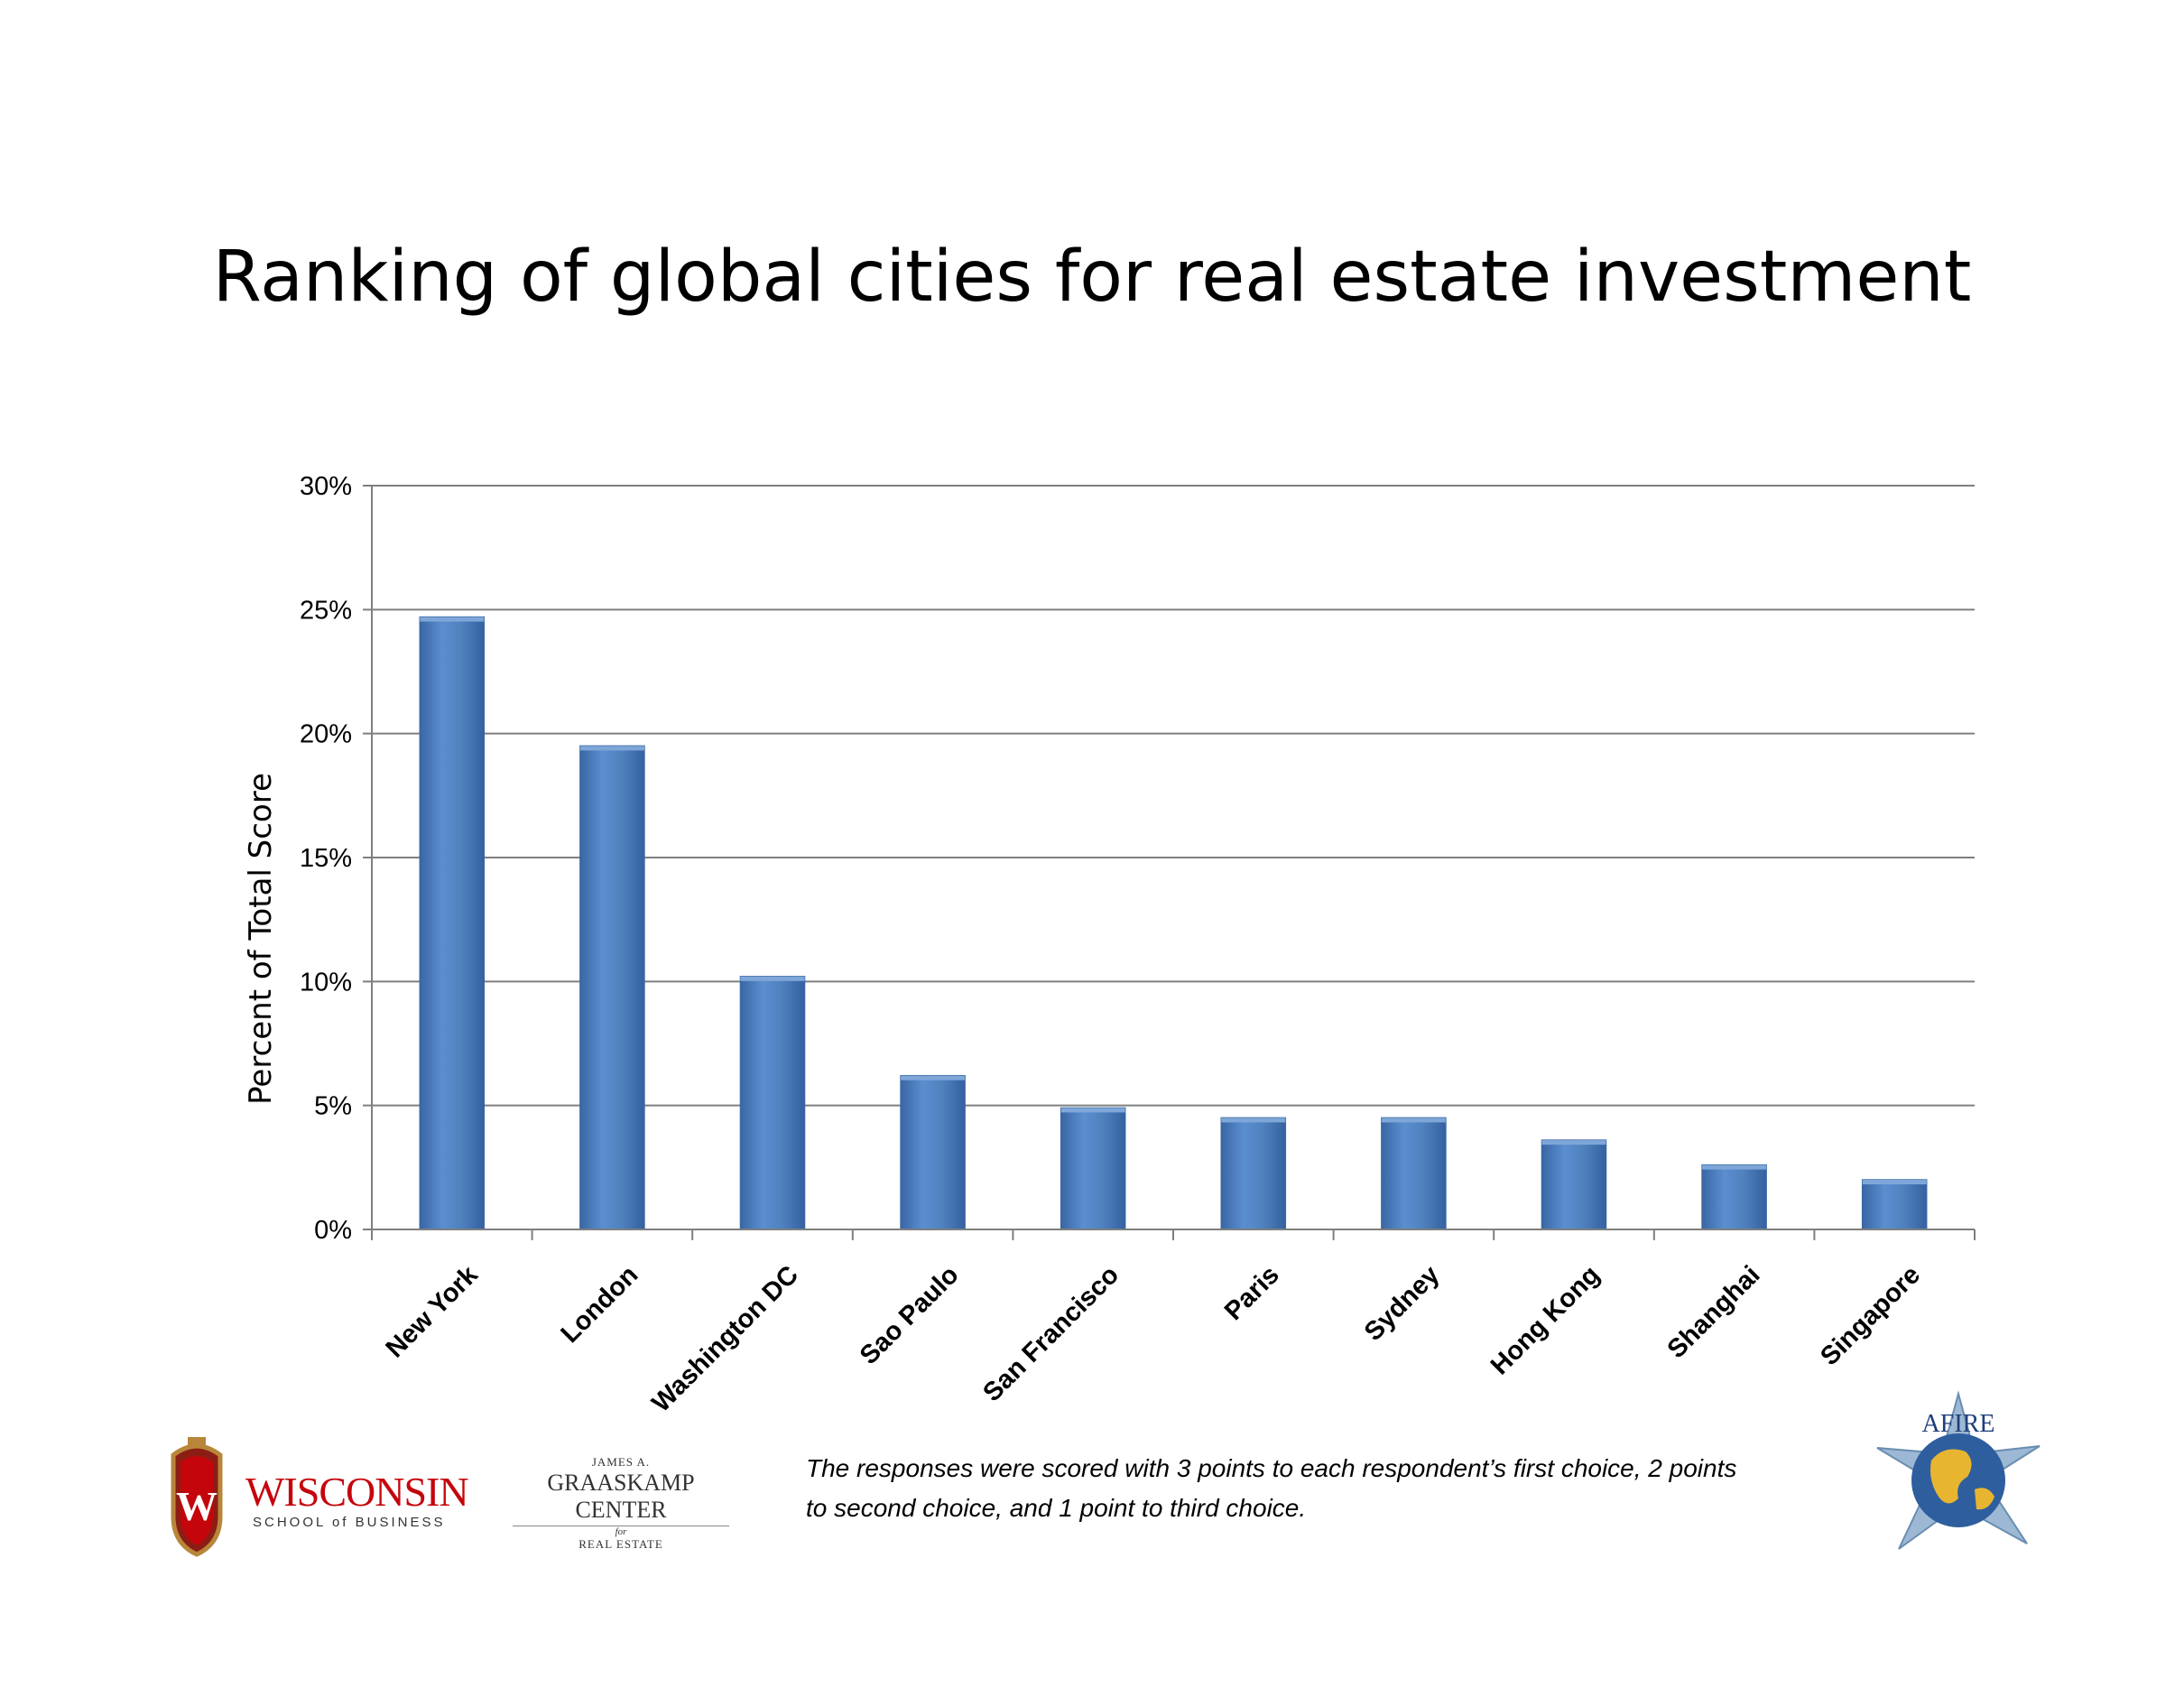 The image size is (2184, 1688). Describe the element at coordinates (326, 611) in the screenshot. I see `y-tick-label: 25%` at that location.